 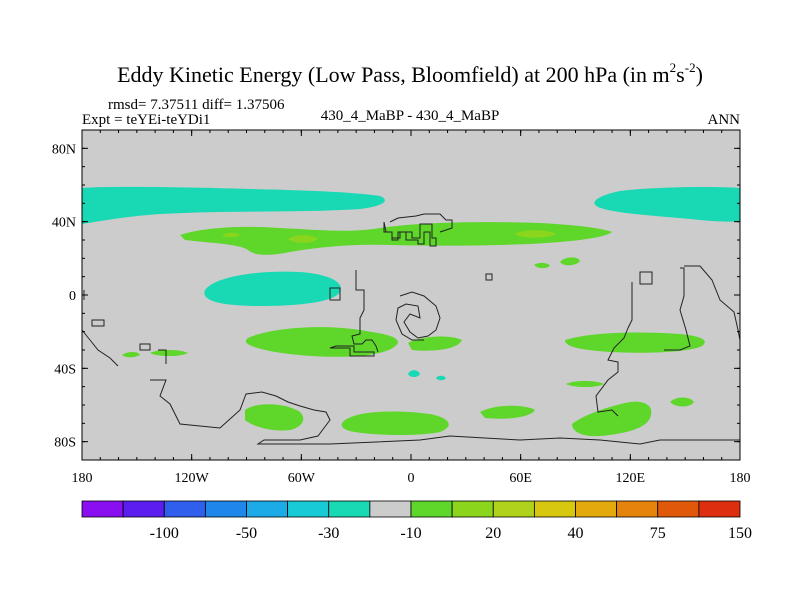 What do you see at coordinates (64, 149) in the screenshot?
I see `y-tick-label: 80N` at bounding box center [64, 149].